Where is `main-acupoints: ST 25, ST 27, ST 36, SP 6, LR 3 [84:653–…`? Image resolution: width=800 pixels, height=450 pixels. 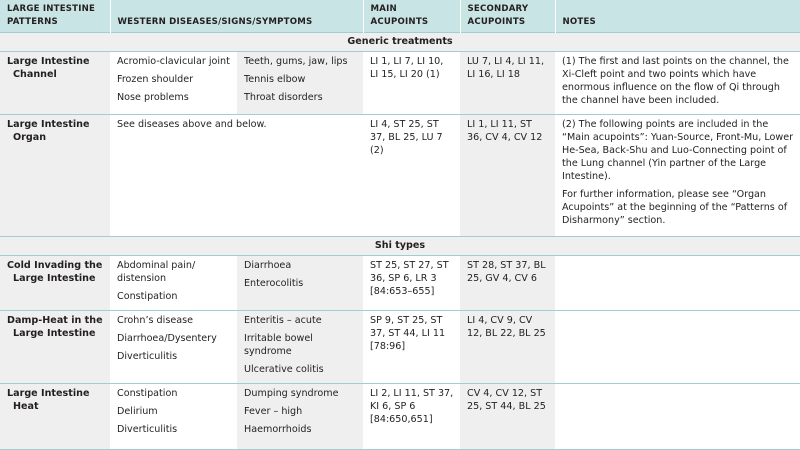 main-acupoints: ST 25, ST 27, ST 36, SP 6, LR 3 [84:653–… is located at coordinates (411, 283).